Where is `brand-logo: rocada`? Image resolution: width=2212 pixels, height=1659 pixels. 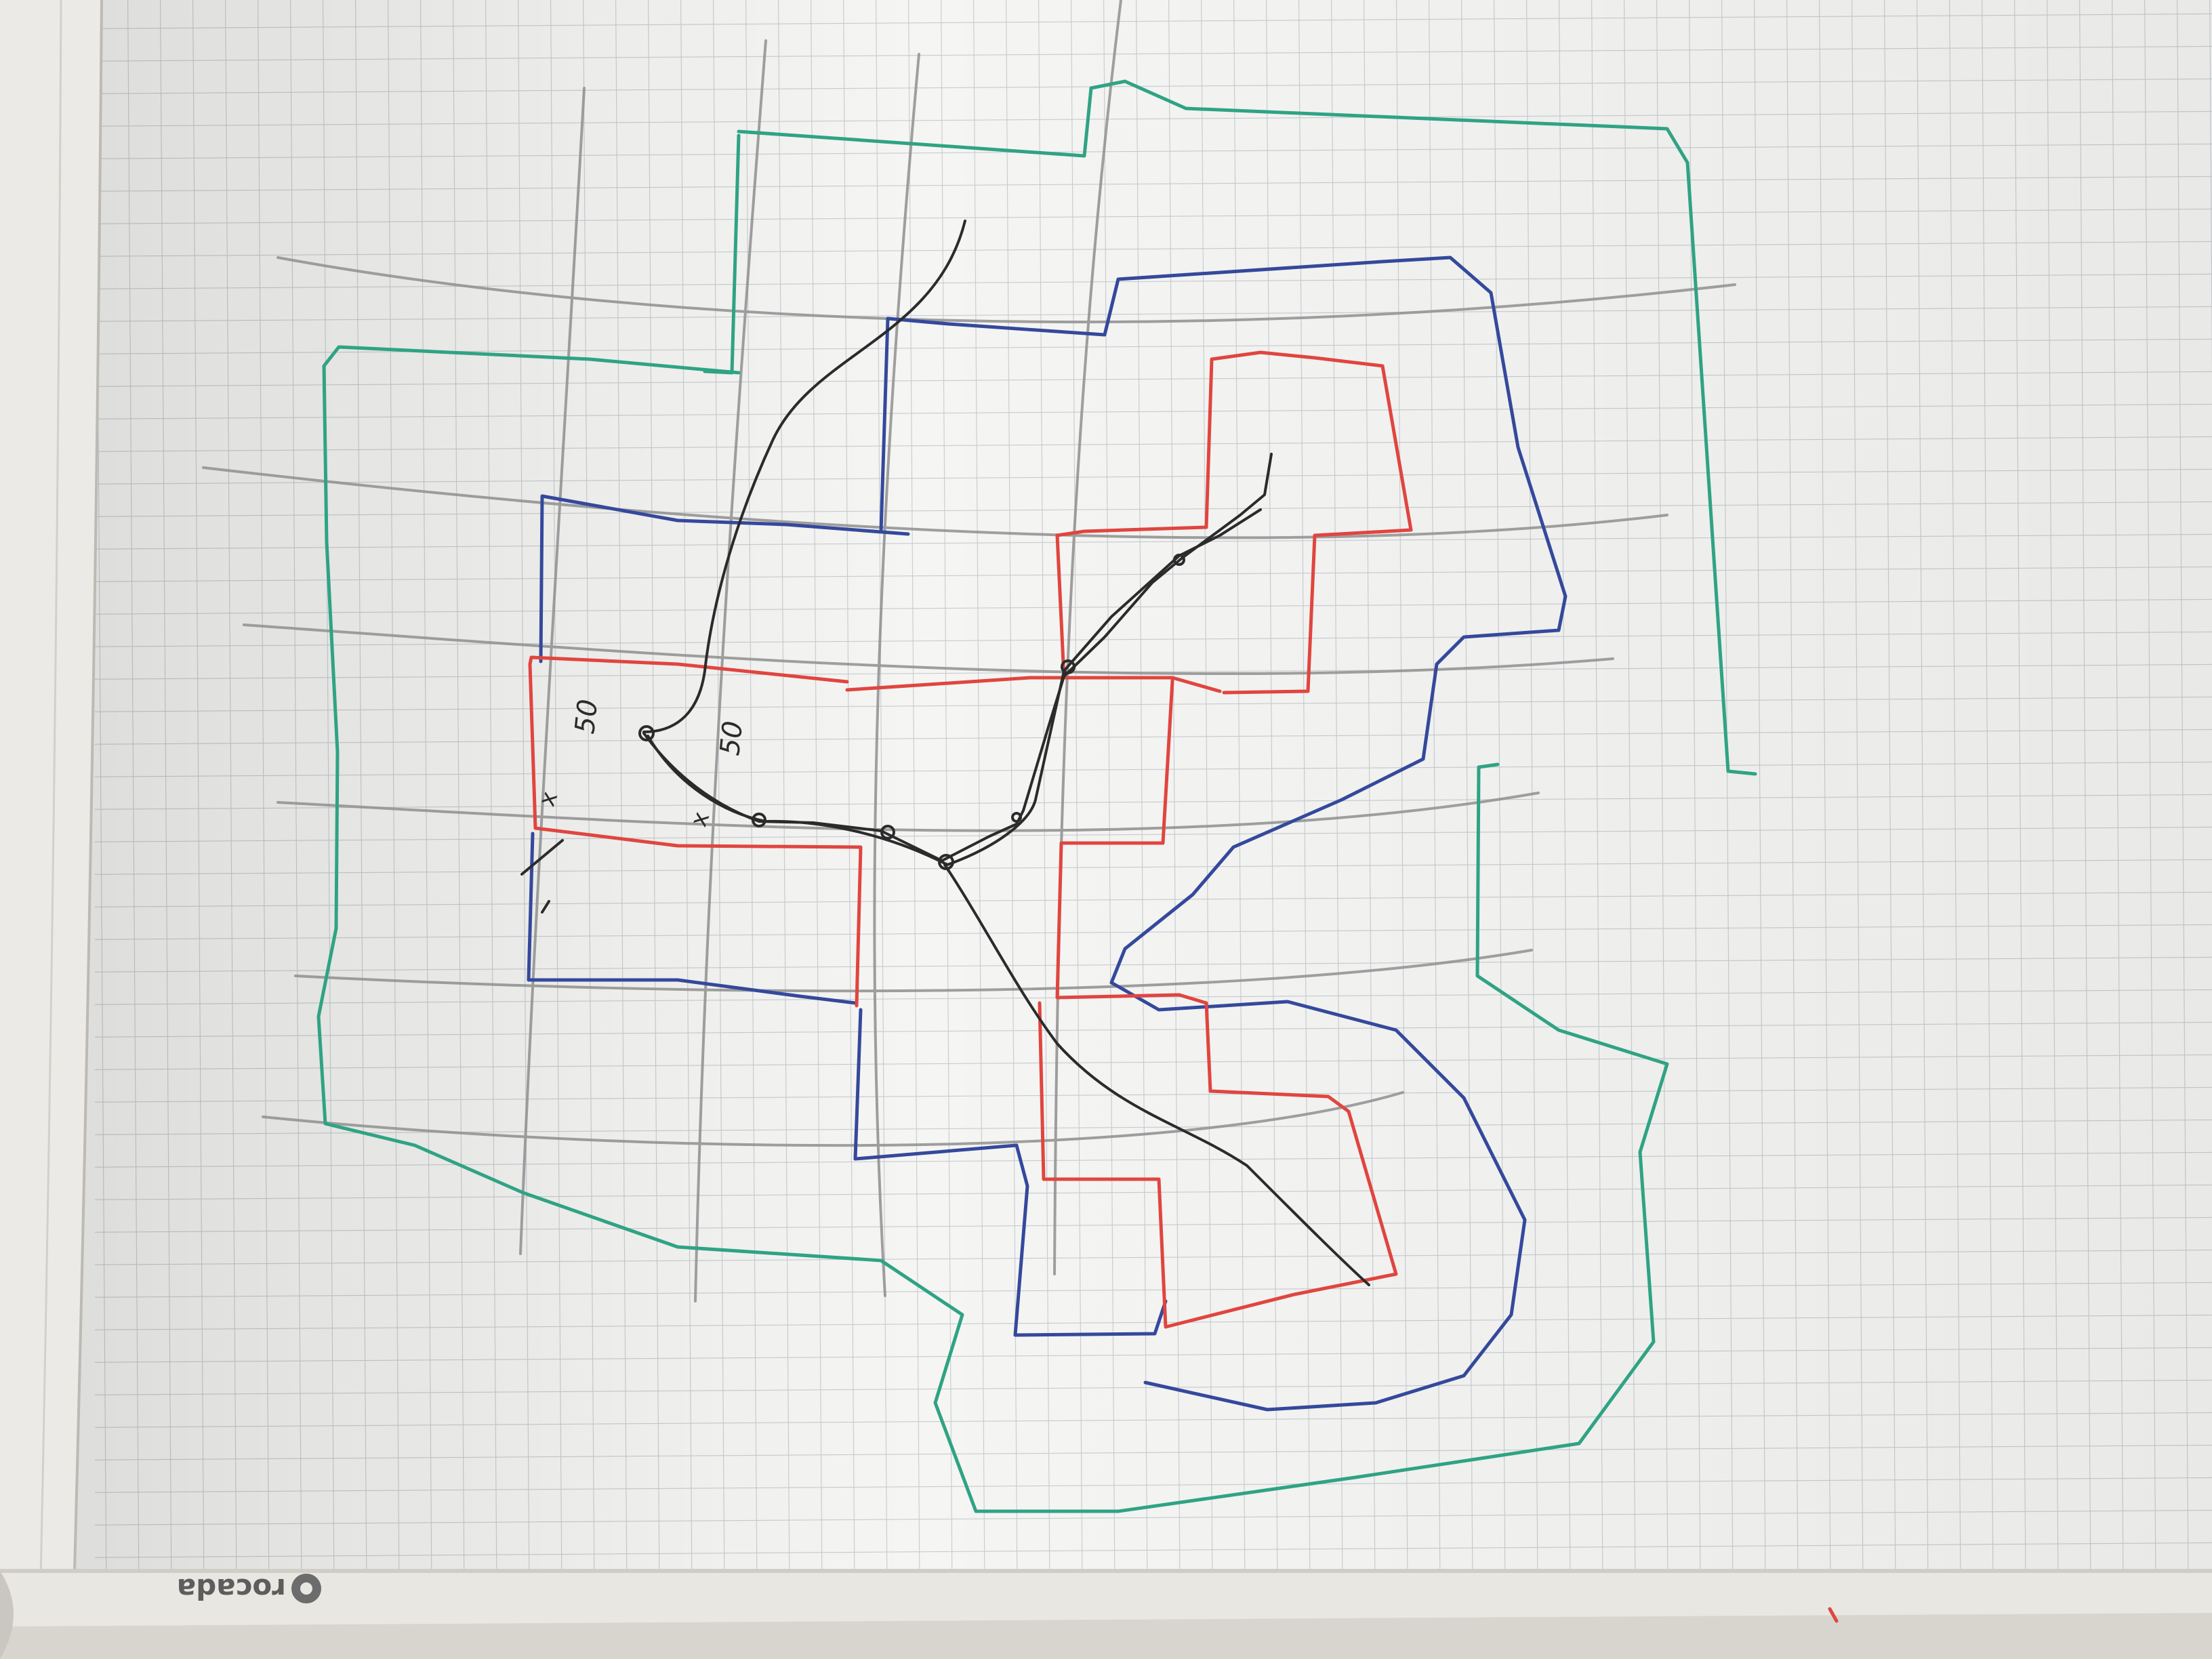 brand-logo: rocada is located at coordinates (249, 1589).